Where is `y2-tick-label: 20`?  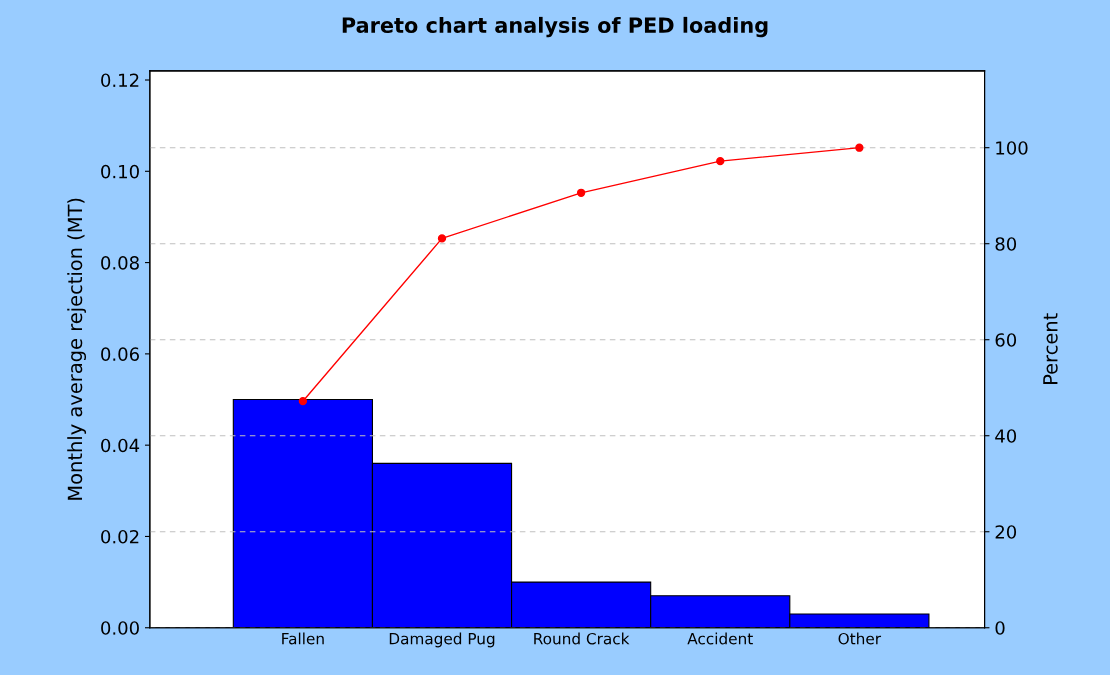 y2-tick-label: 20 is located at coordinates (1006, 532).